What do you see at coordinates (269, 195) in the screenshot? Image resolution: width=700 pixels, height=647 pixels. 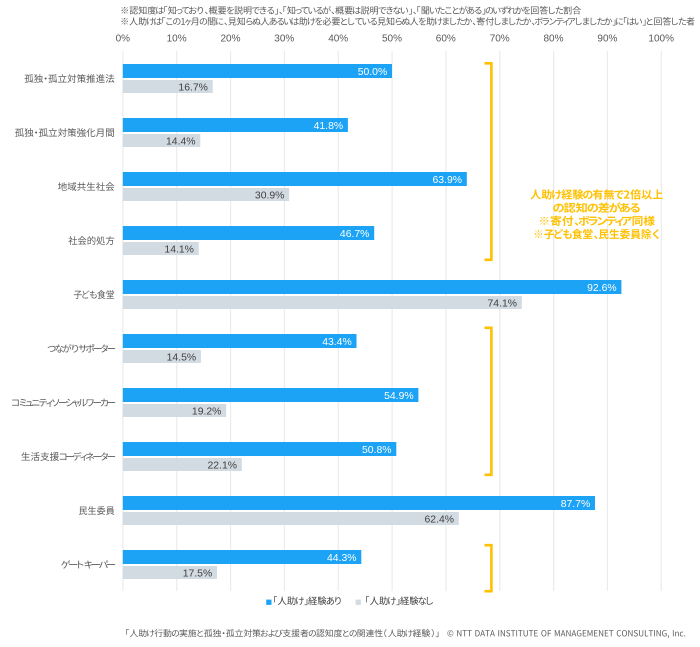 I see `svg-text: 30.9%` at bounding box center [269, 195].